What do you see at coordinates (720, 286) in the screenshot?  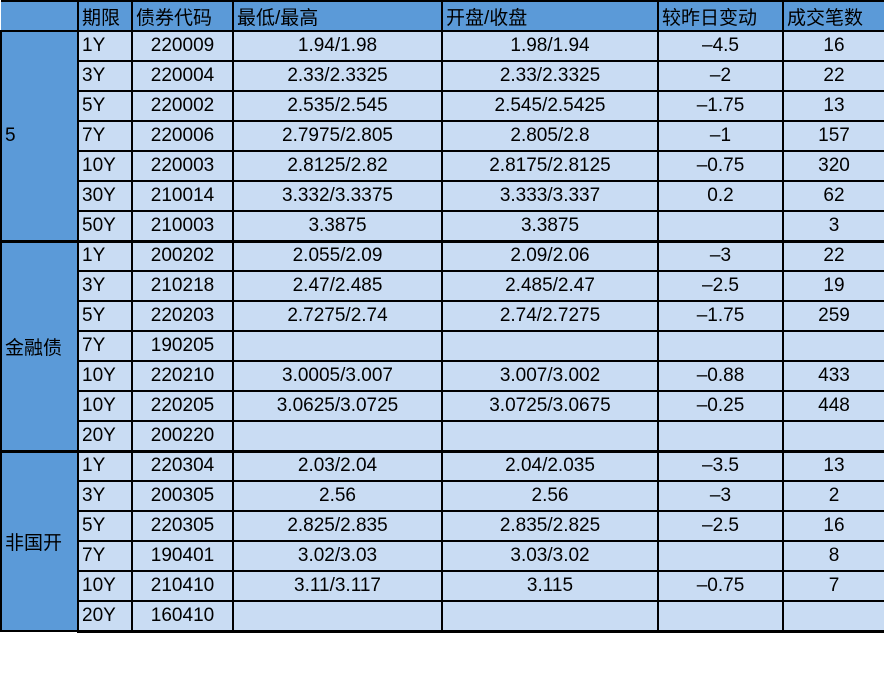 I see `cell-change: –2.5` at bounding box center [720, 286].